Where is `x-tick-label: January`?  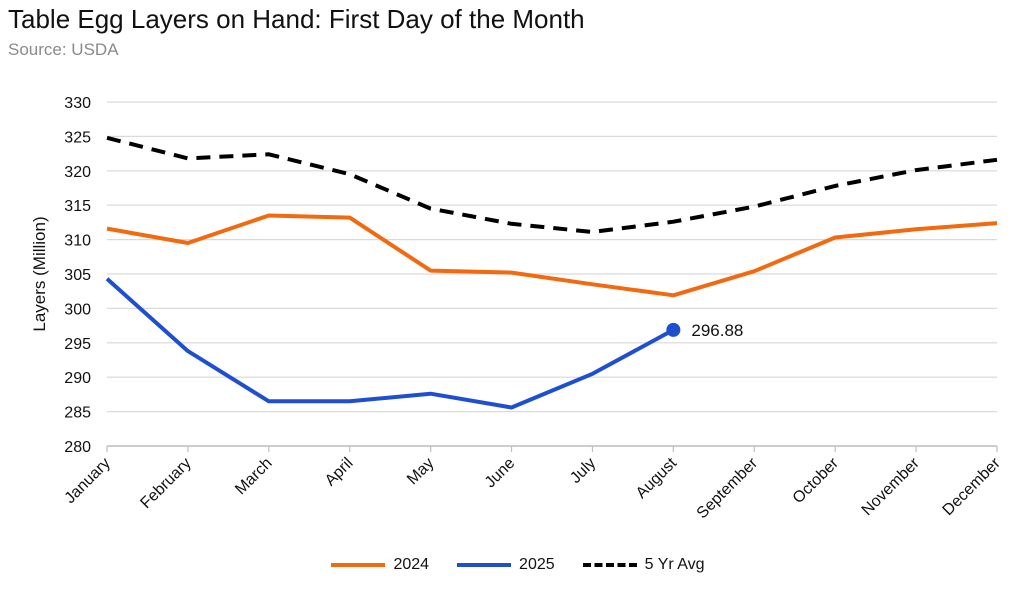 x-tick-label: January is located at coordinates (88, 481).